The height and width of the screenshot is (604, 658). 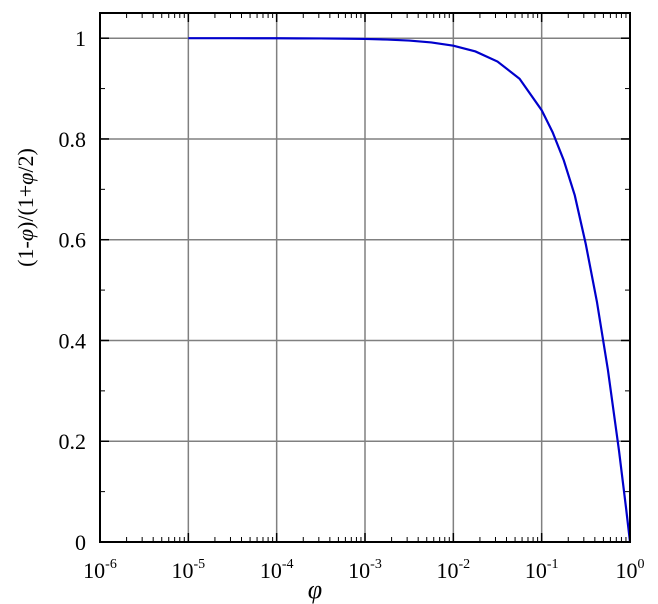 What do you see at coordinates (73, 290) in the screenshot?
I see `y-tick-labels: 0 0.2 0.4 0.6 0.8 1` at bounding box center [73, 290].